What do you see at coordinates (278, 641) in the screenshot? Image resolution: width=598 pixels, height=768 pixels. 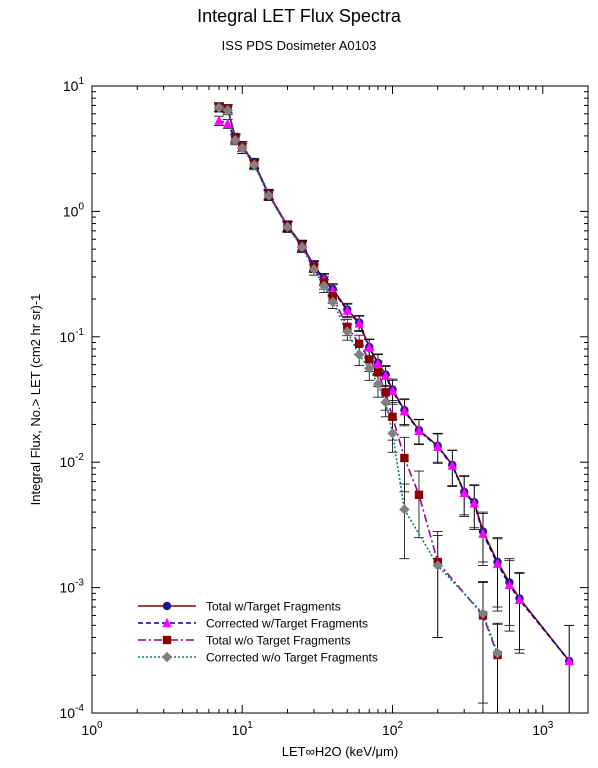 I see `legend-label-2: Total w/o Target Fragments` at bounding box center [278, 641].